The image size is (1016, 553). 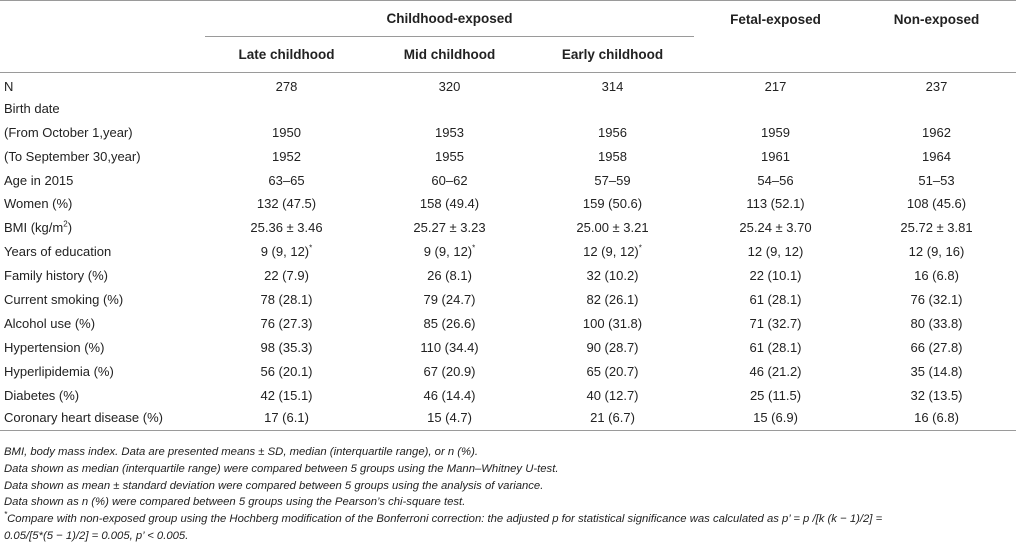 I want to click on table-row: Birth date, so click(x=508, y=108).